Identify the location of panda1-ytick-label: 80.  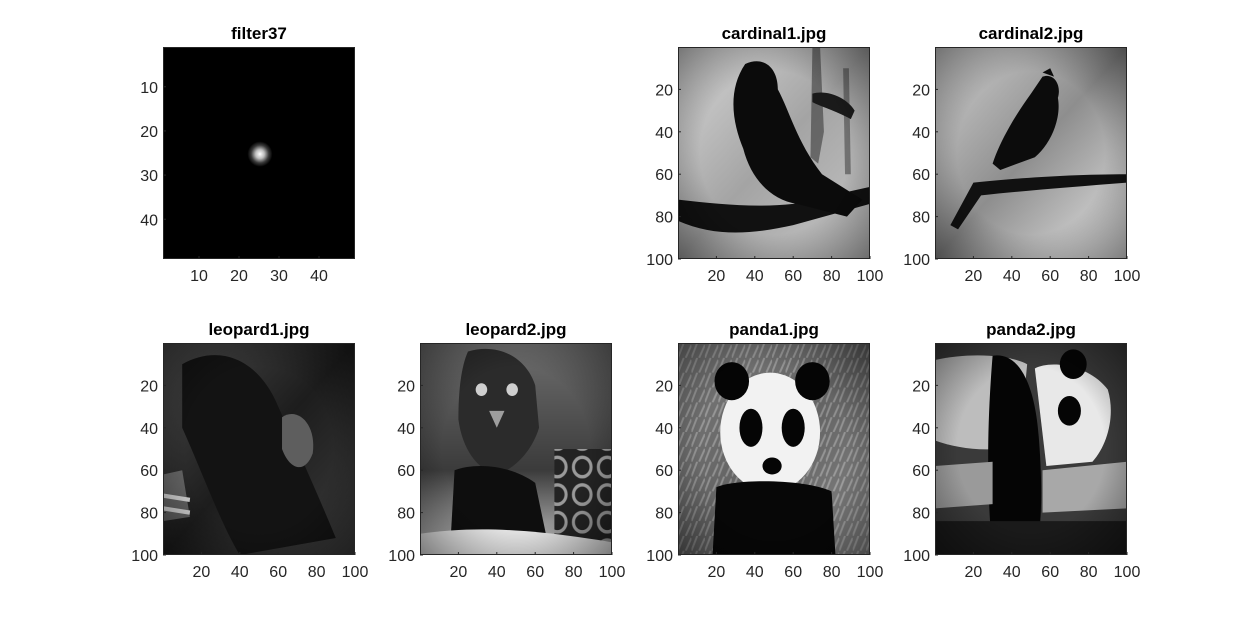
(664, 514).